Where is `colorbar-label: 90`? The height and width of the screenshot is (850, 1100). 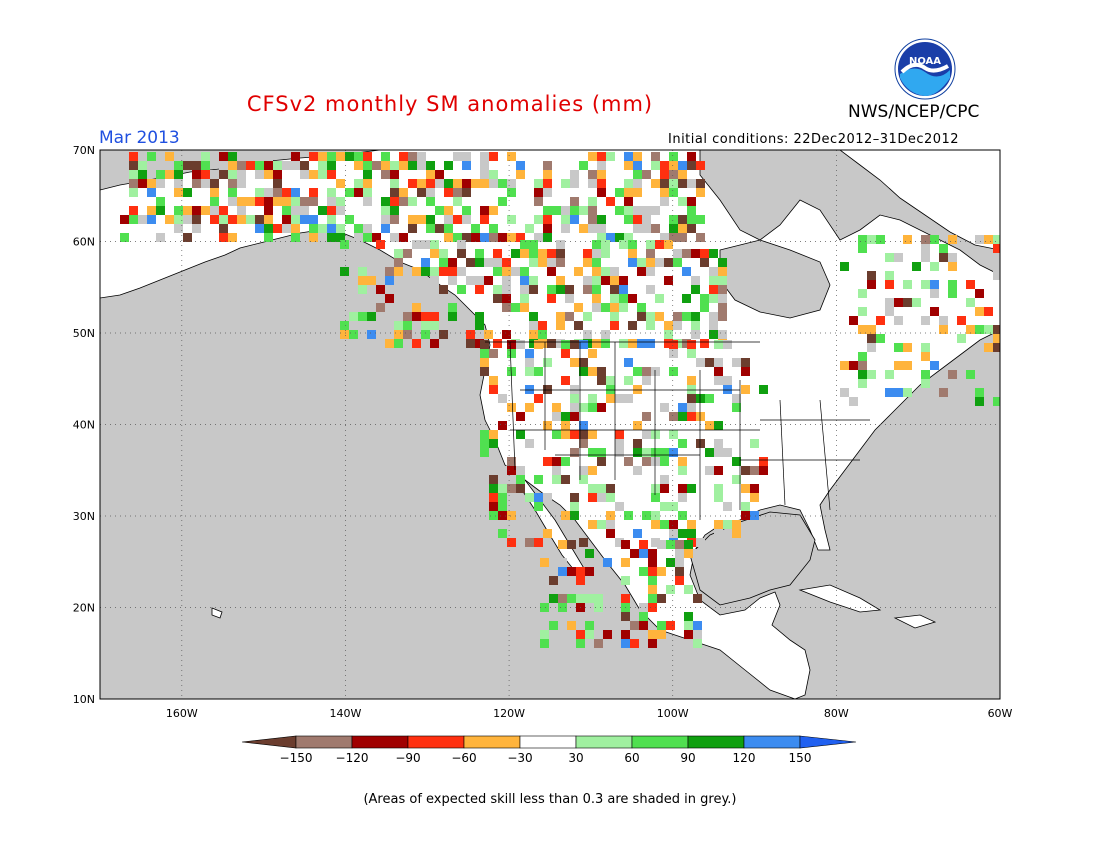
colorbar-label: 90 is located at coordinates (687, 758).